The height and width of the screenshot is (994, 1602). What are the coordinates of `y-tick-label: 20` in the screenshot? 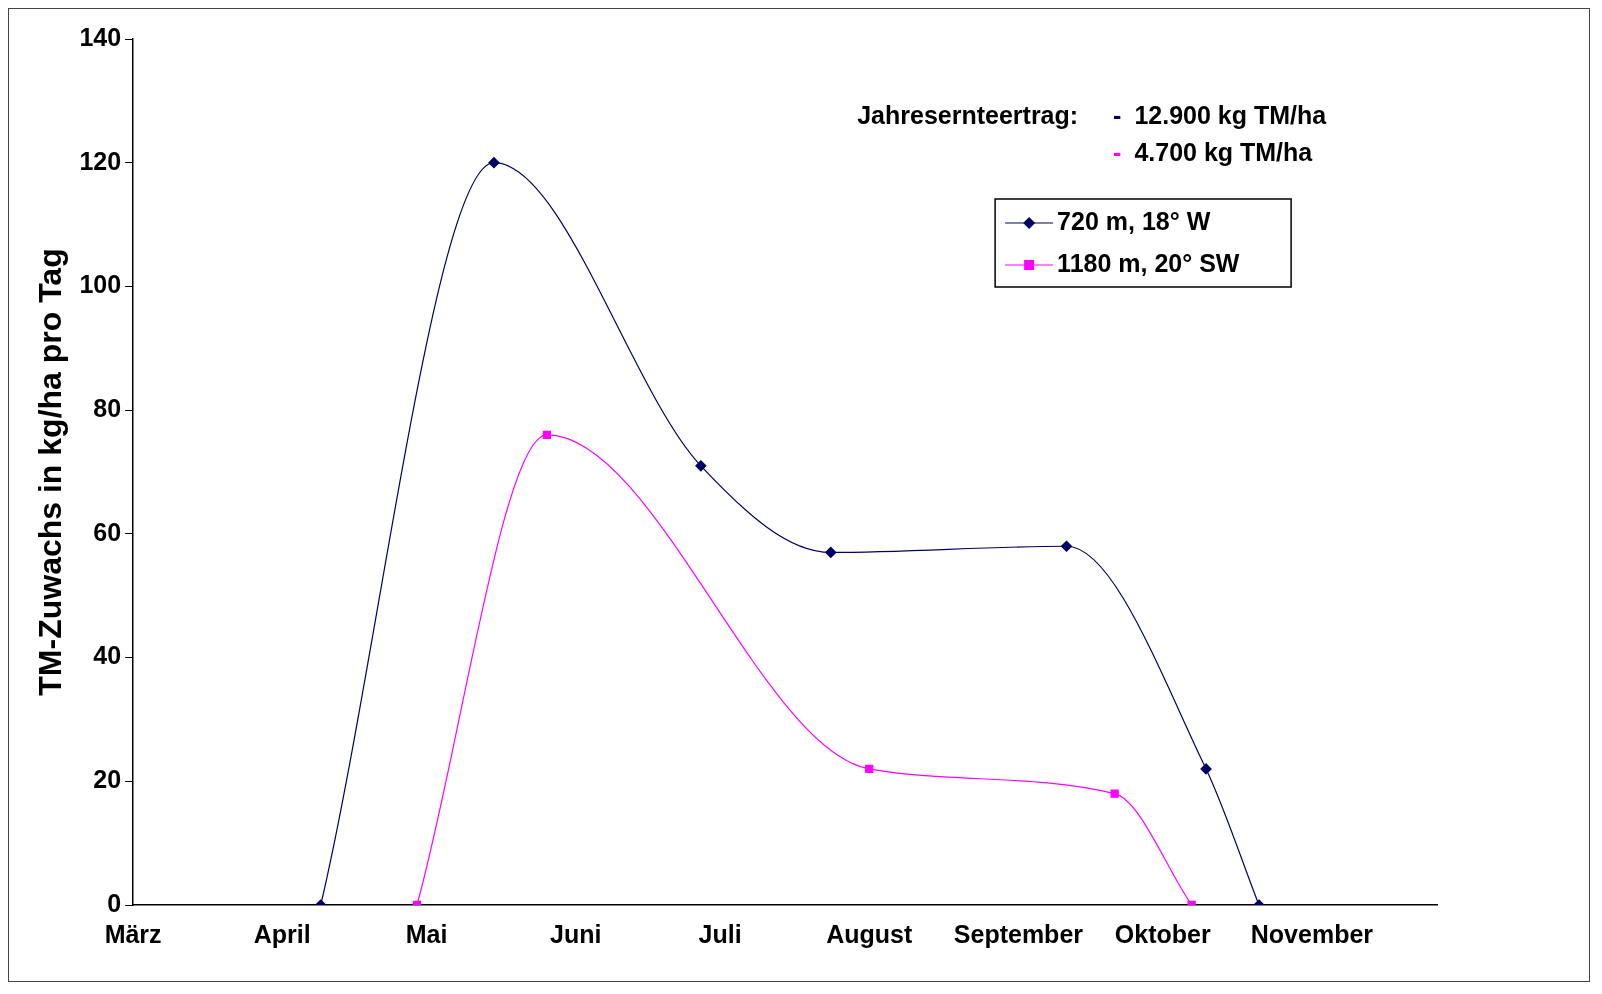 It's located at (107, 779).